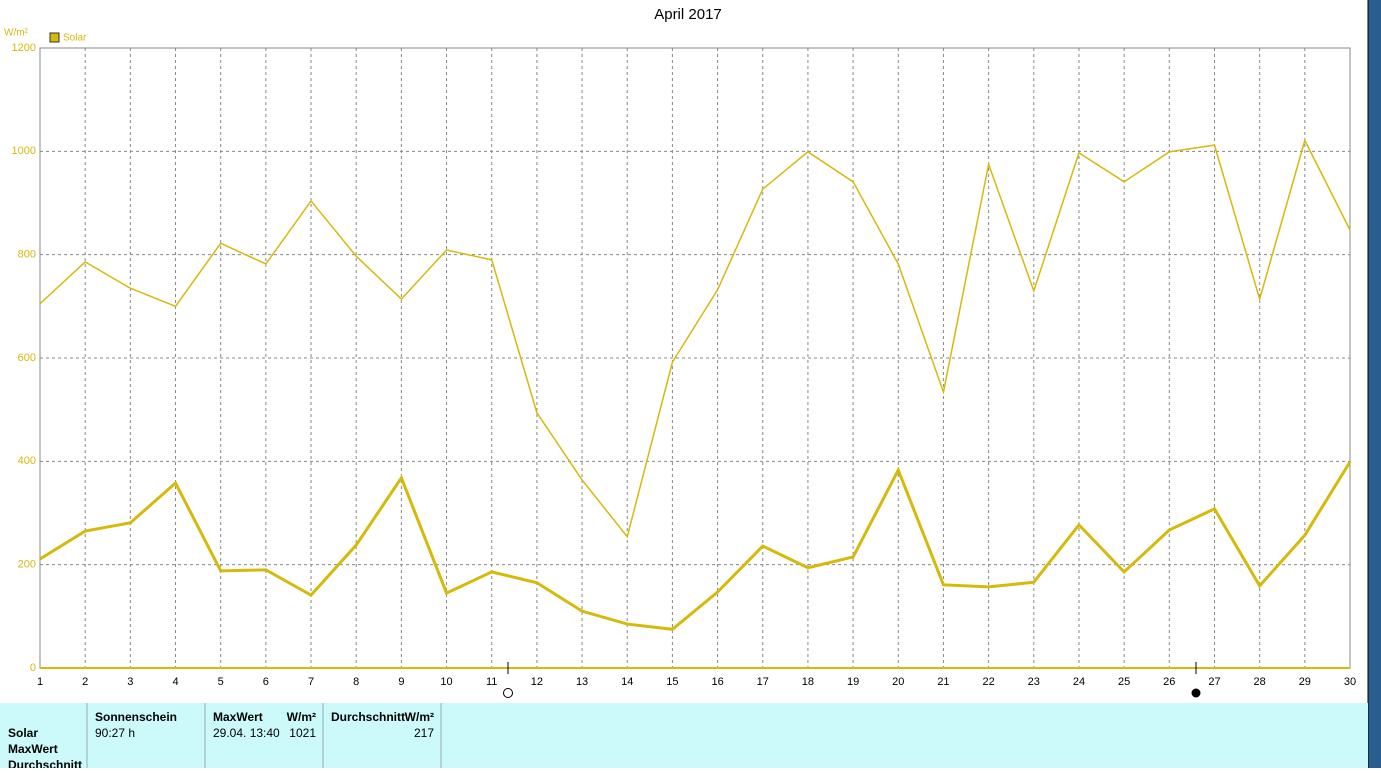 Image resolution: width=1381 pixels, height=773 pixels. Describe the element at coordinates (1169, 682) in the screenshot. I see `x-tick-label: 26` at that location.